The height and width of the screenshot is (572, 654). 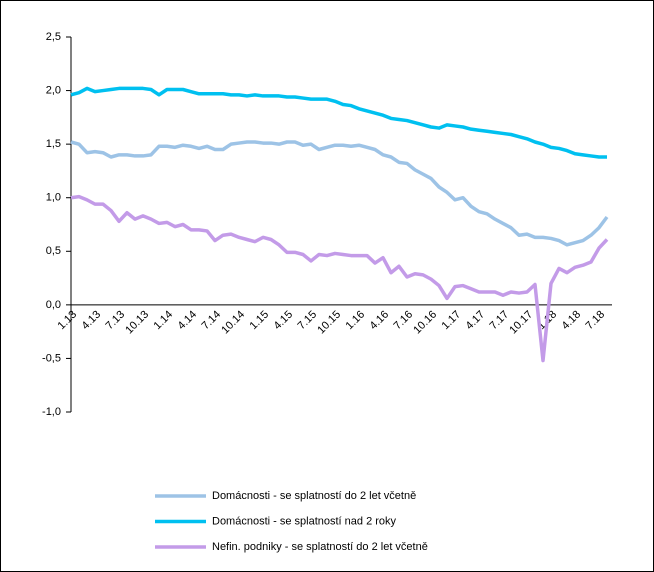 What do you see at coordinates (304, 521) in the screenshot?
I see `legend-label: Domácnosti - se splatností nad 2 roky` at bounding box center [304, 521].